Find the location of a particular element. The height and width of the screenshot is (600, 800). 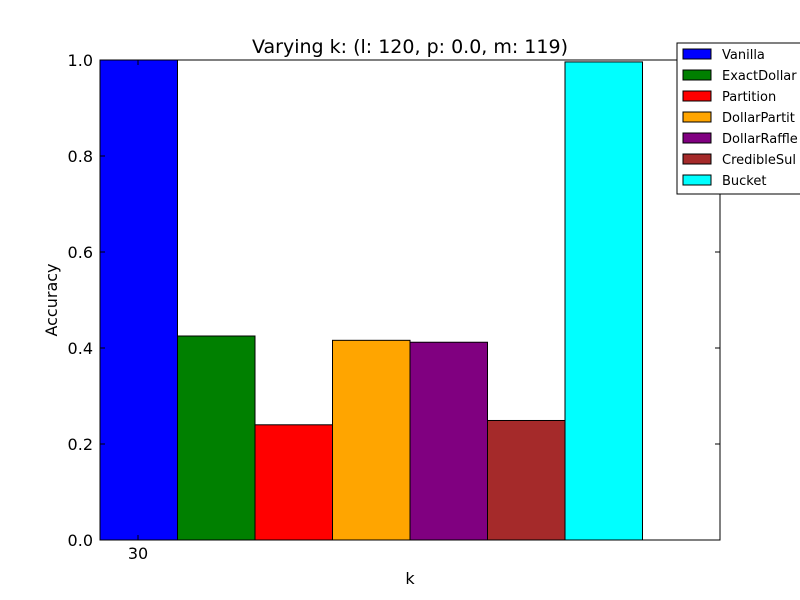

legend-swatch-bucket is located at coordinates (697, 180).